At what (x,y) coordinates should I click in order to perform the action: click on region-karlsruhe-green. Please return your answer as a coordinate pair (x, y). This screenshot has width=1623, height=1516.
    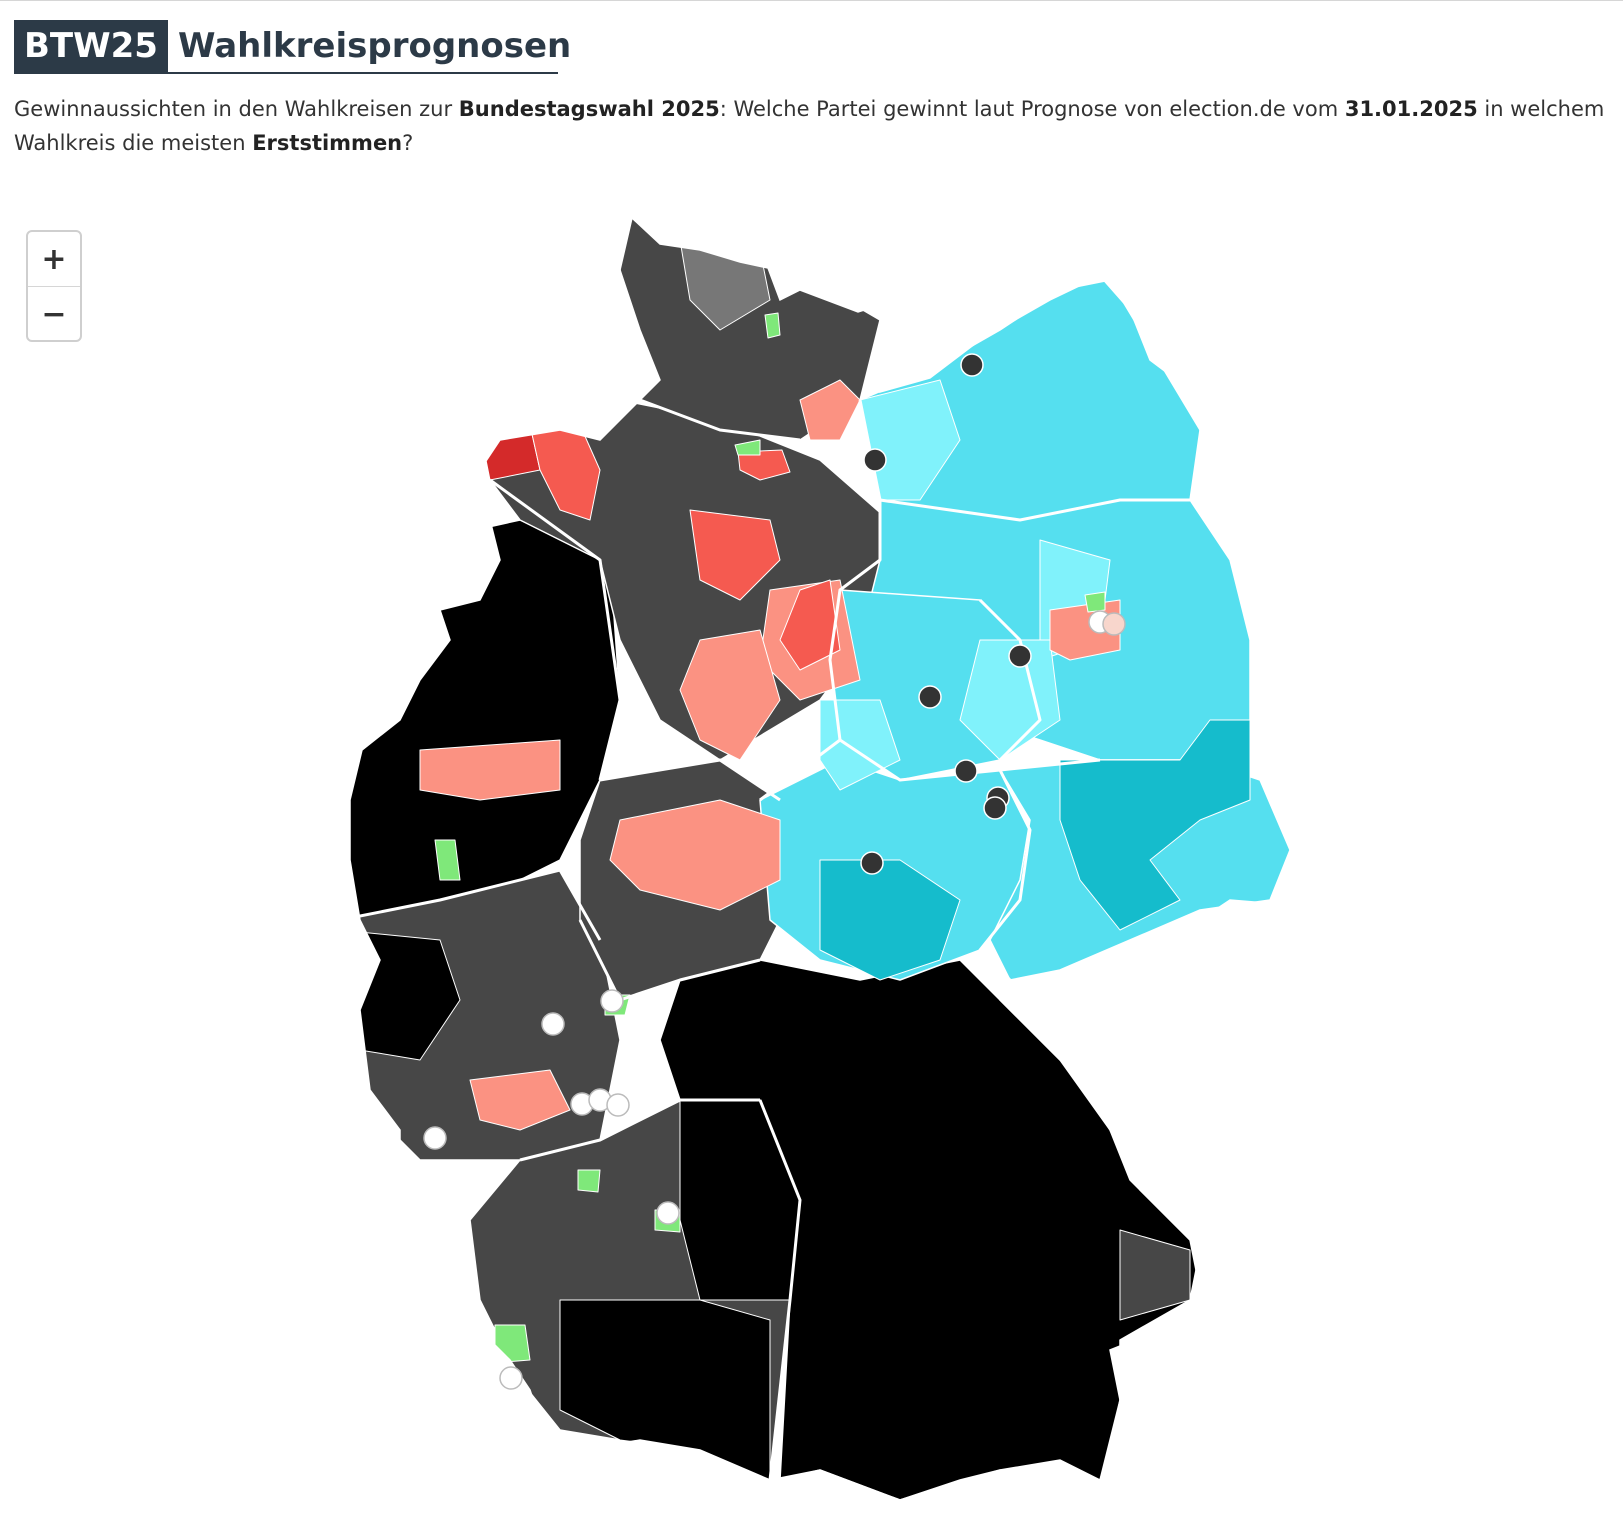
    Looking at the image, I should click on (589, 1181).